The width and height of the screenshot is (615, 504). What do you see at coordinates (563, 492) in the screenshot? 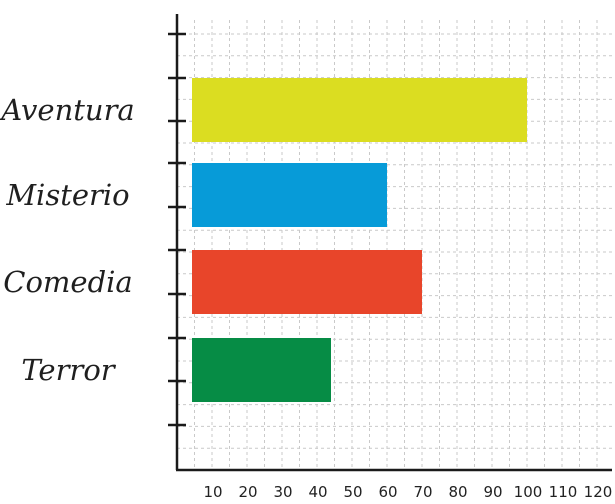
I see `x-tick-label: 110` at bounding box center [563, 492].